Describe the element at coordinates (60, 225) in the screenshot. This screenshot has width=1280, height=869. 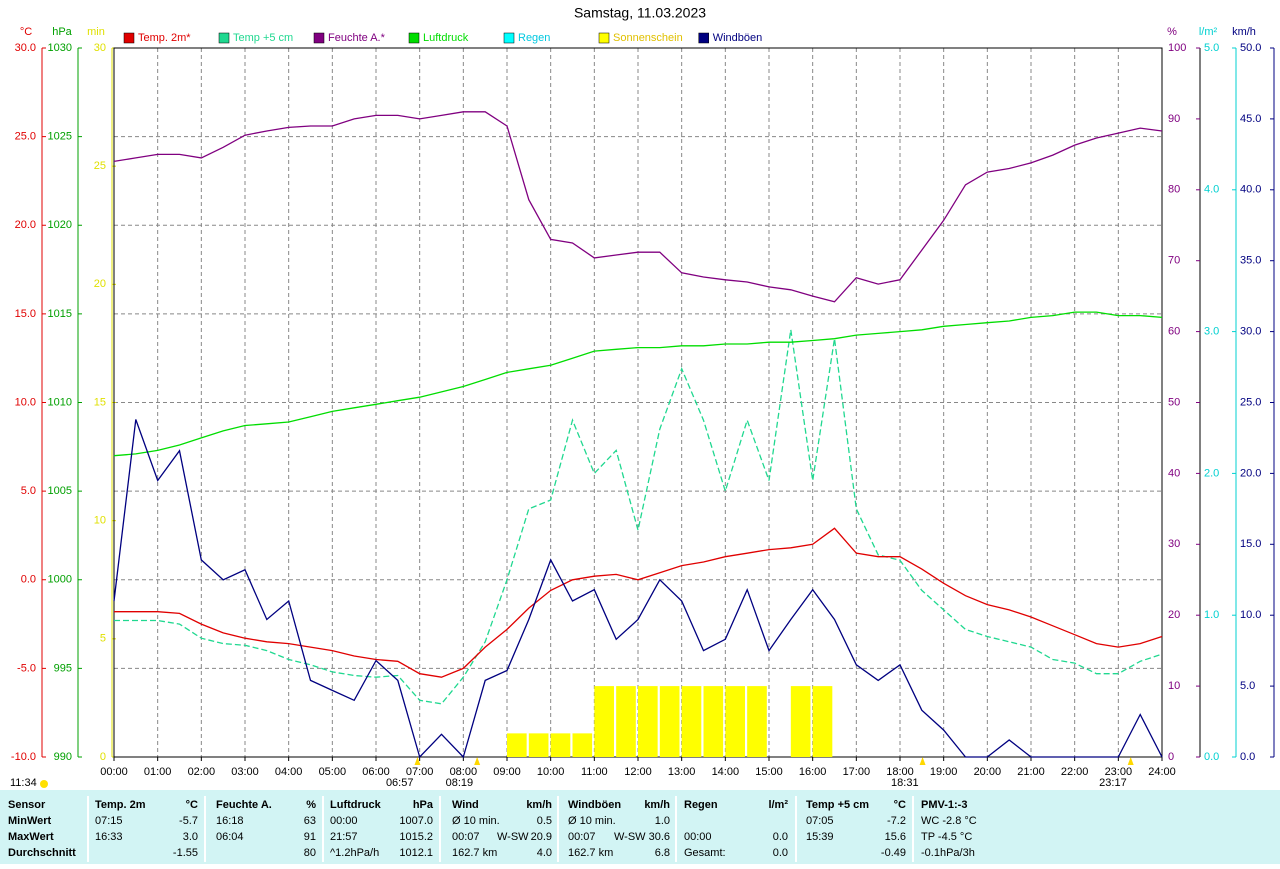
I see `y-tick-label: 1020` at that location.